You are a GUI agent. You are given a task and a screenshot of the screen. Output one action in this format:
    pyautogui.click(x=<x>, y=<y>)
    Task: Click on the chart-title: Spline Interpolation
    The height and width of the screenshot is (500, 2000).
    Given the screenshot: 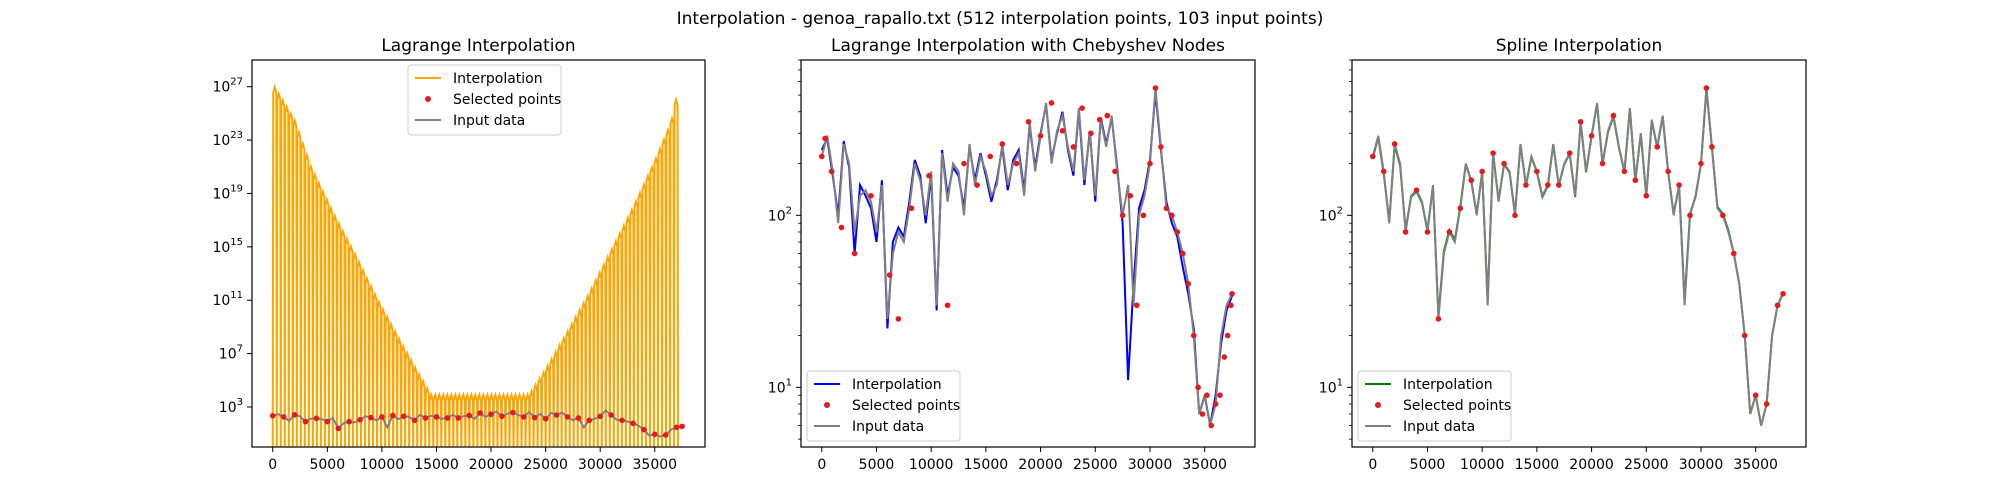 What is the action you would take?
    pyautogui.click(x=1579, y=46)
    